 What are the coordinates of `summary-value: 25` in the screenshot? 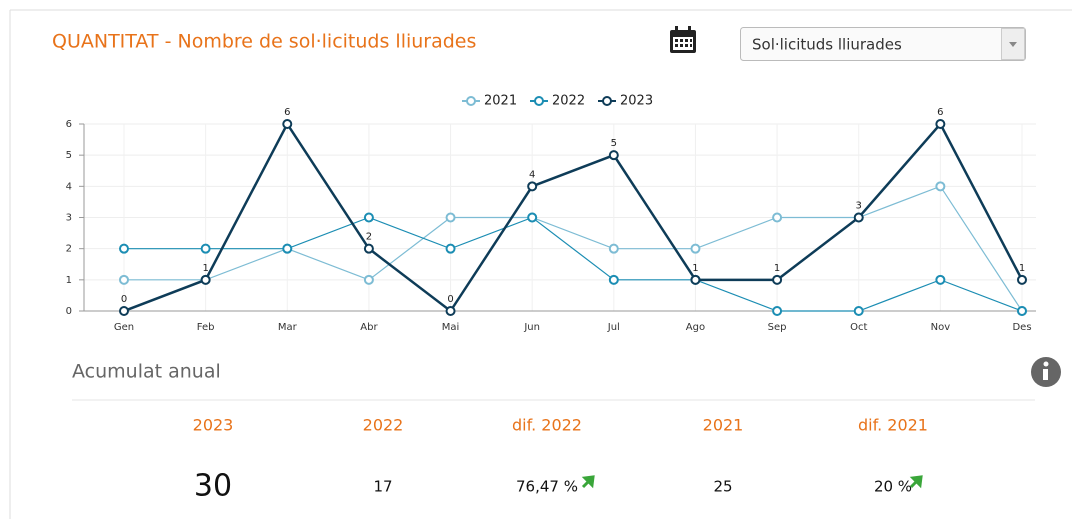 It's located at (722, 487).